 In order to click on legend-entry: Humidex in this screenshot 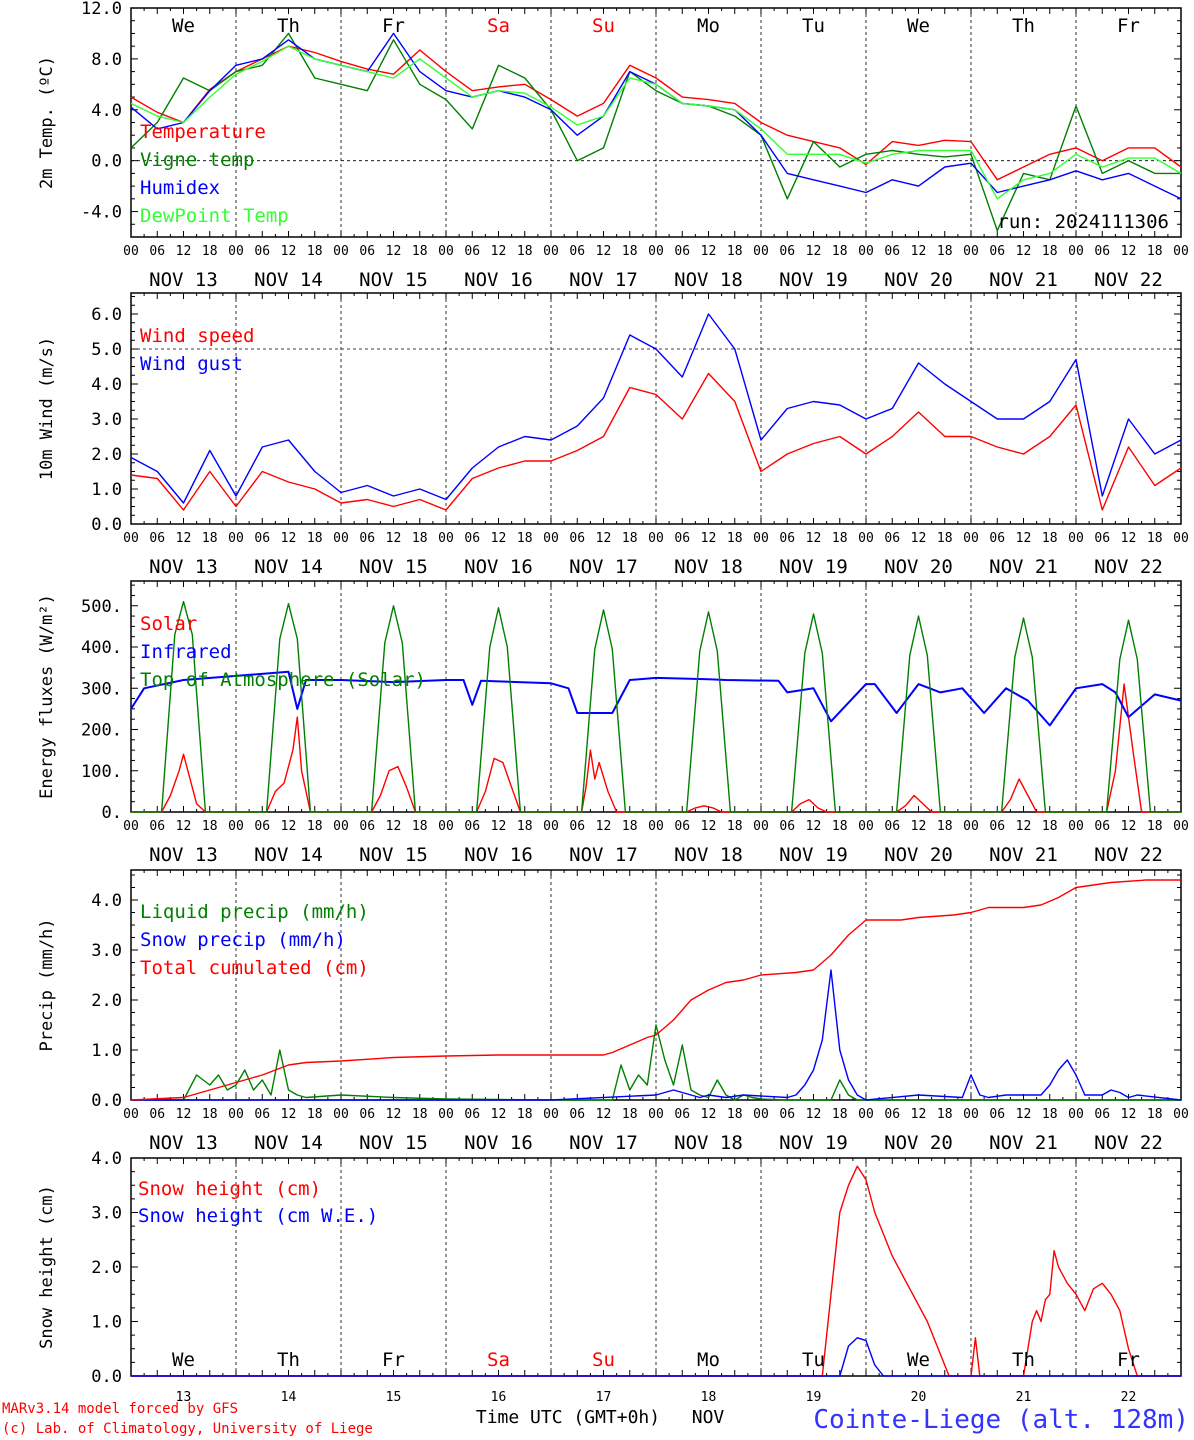, I will do `click(180, 188)`.